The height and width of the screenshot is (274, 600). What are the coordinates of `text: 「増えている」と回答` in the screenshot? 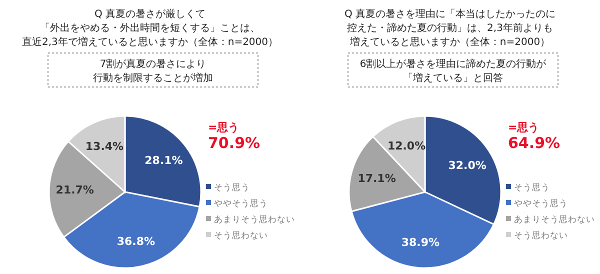 It's located at (453, 78).